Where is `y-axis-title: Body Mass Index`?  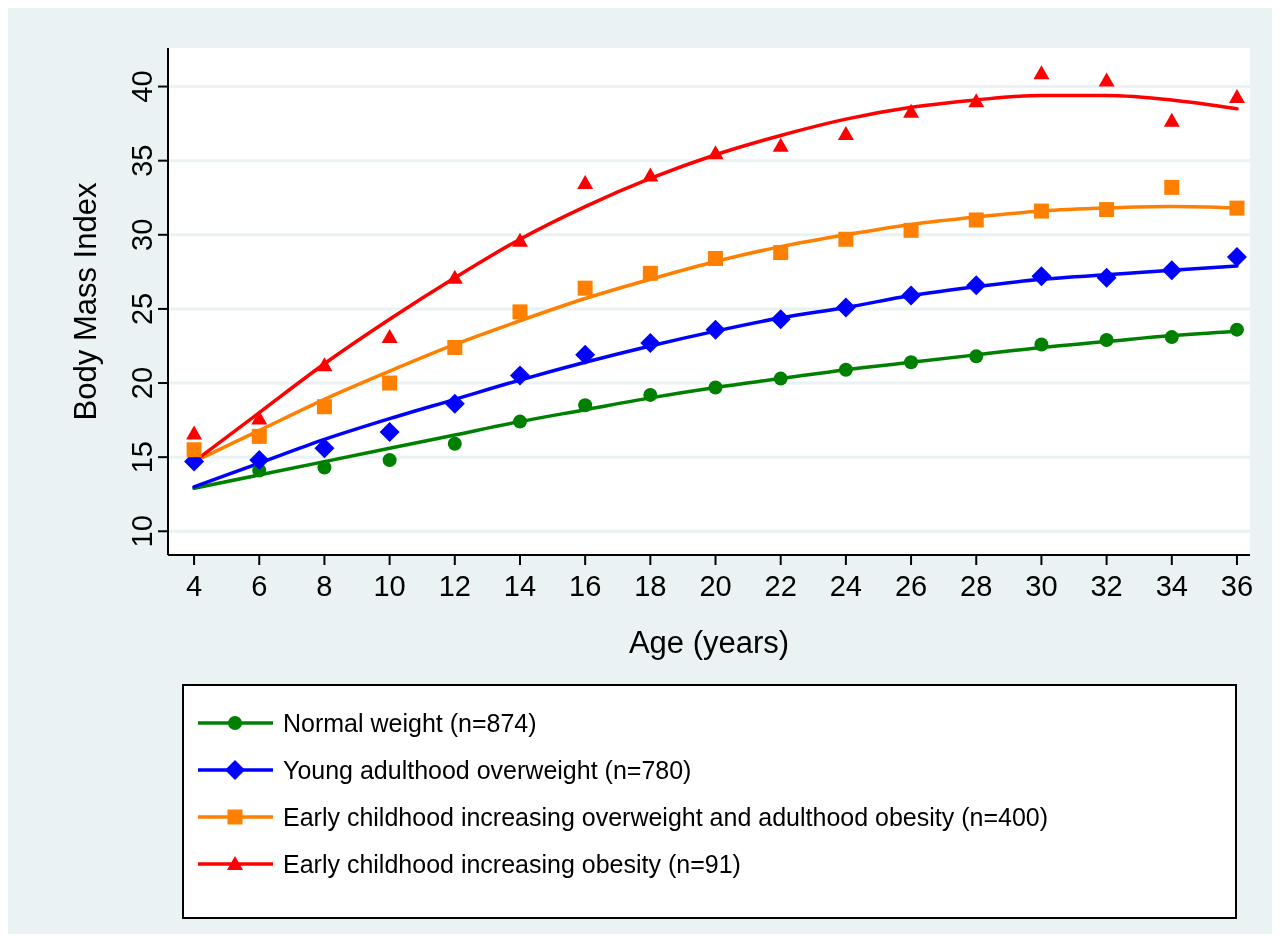
y-axis-title: Body Mass Index is located at coordinates (85, 301).